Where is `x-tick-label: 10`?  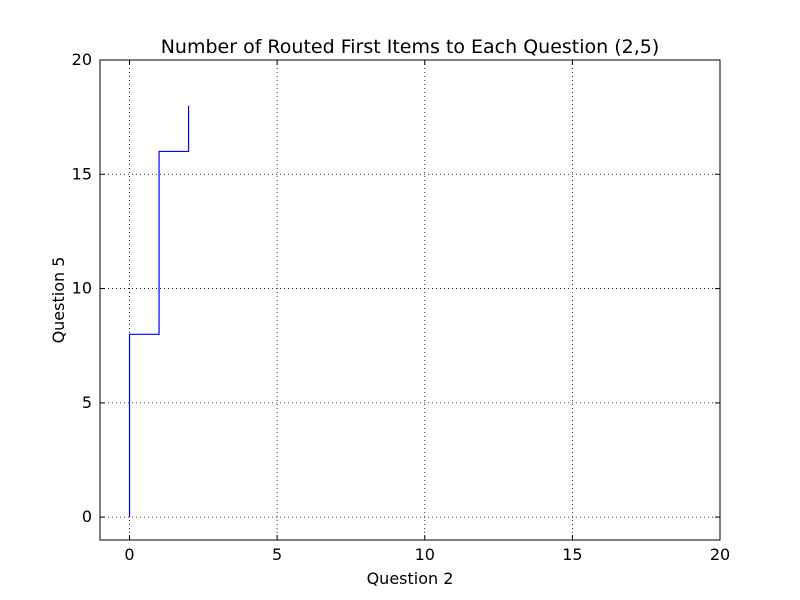
x-tick-label: 10 is located at coordinates (425, 554).